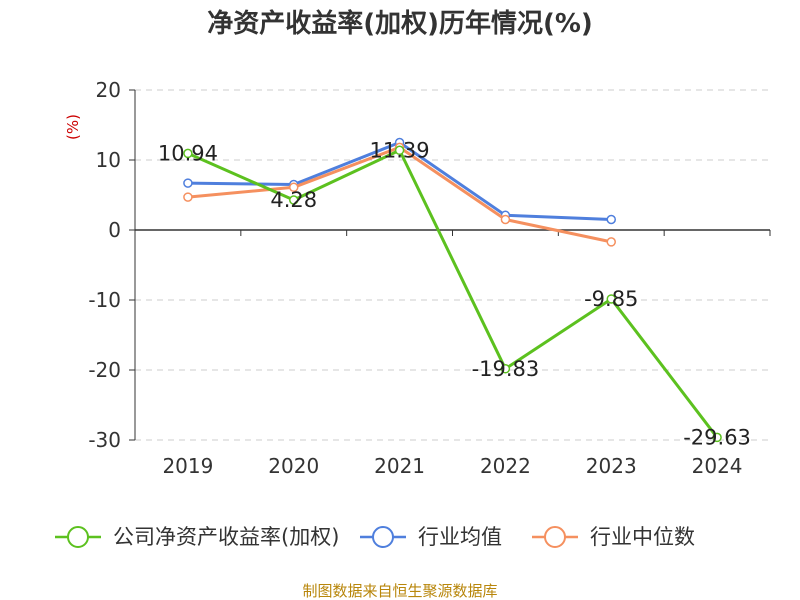 This screenshot has height=600, width=800. I want to click on y-tick-label: -10, so click(104, 300).